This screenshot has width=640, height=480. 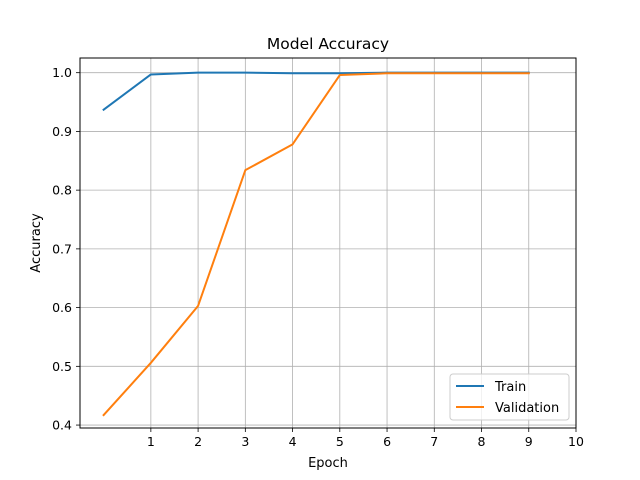 I want to click on x-axis-title: Epoch, so click(x=328, y=463).